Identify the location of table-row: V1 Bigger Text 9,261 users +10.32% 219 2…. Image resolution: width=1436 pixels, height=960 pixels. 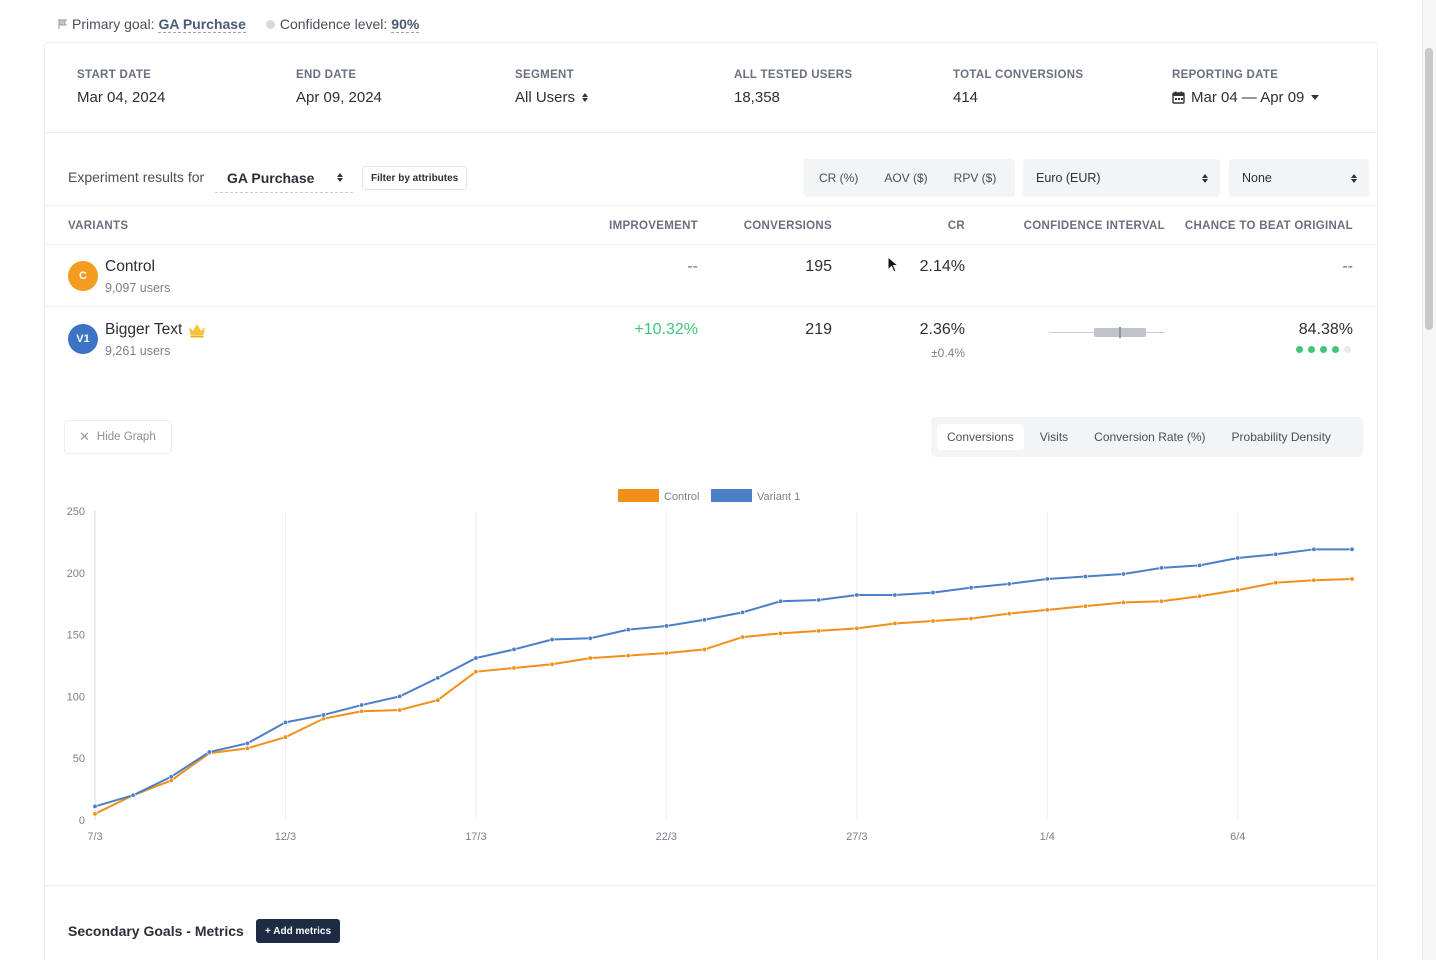
(711, 339).